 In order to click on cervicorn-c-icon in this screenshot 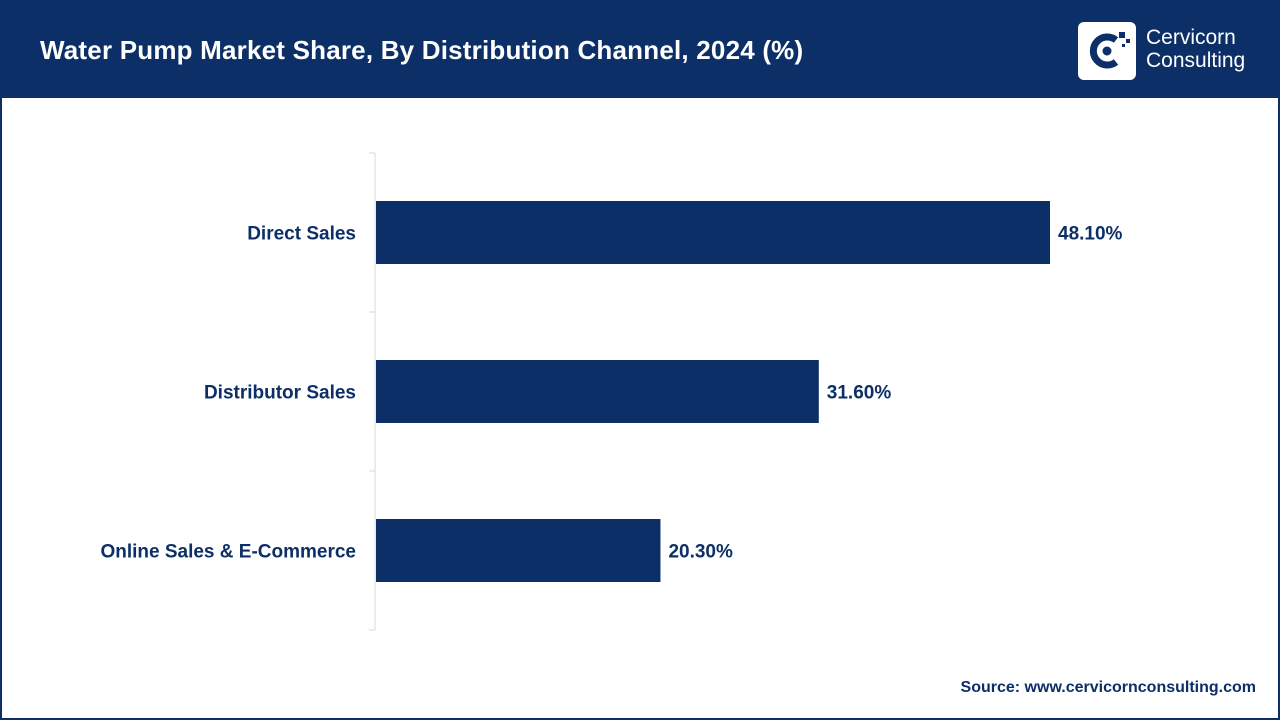, I will do `click(1107, 51)`.